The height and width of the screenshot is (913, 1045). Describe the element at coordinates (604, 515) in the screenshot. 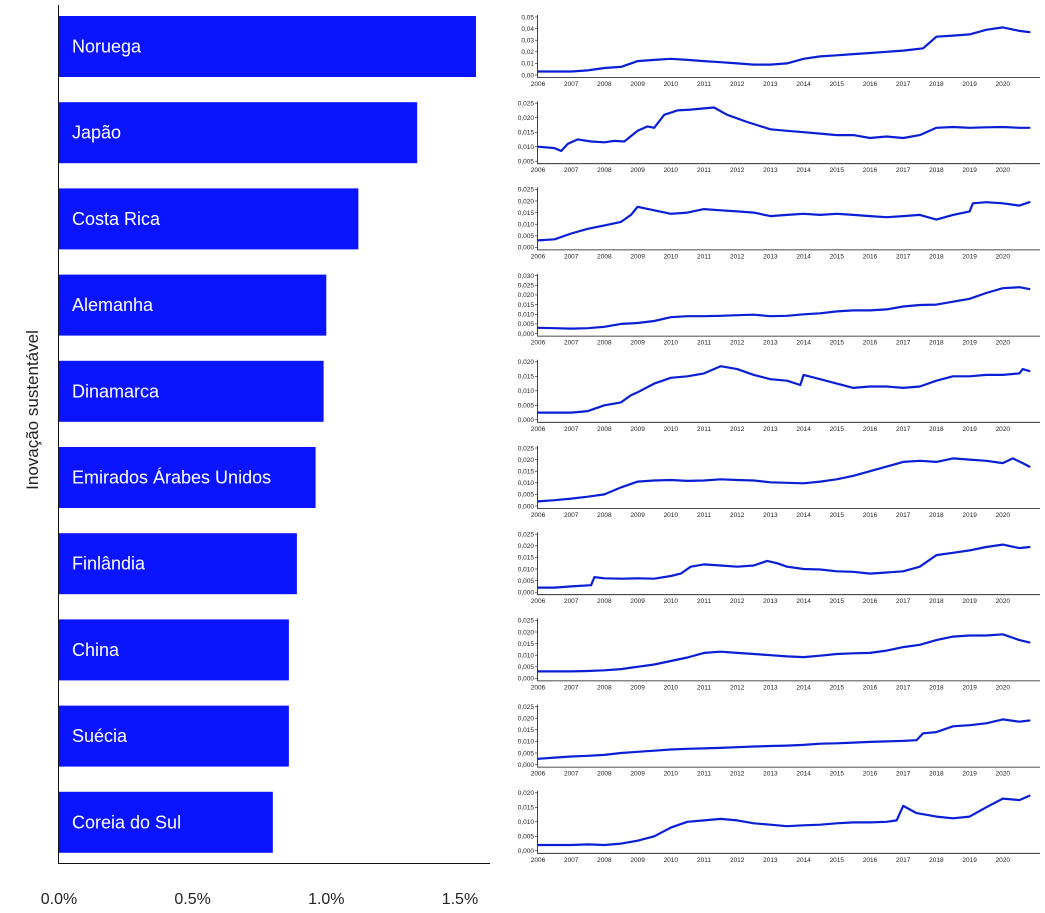

I see `sparkline-x-tick-label-5-2: 2008` at that location.